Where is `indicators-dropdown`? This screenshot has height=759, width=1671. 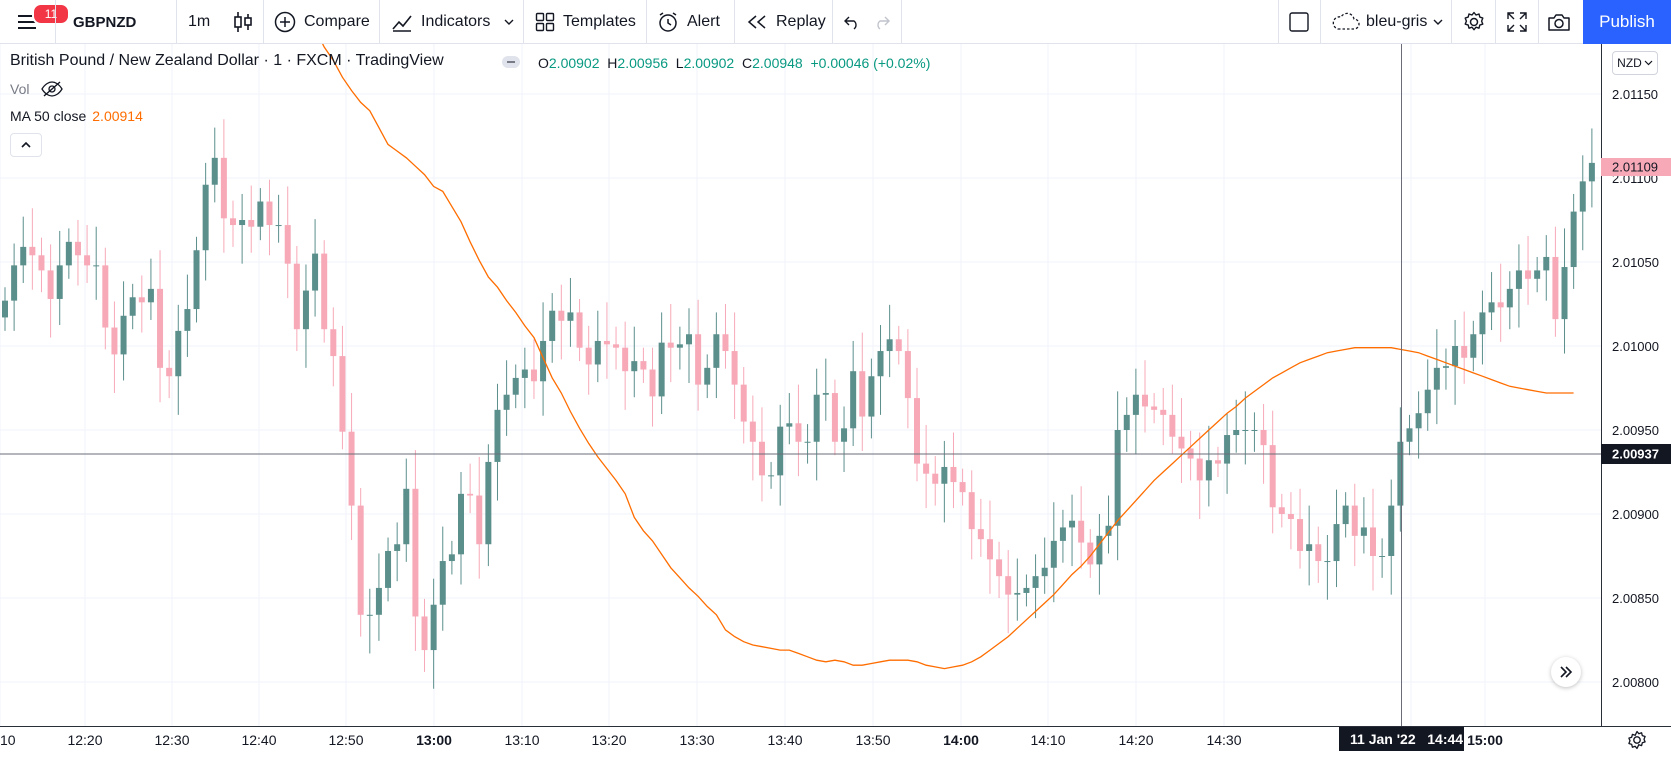 indicators-dropdown is located at coordinates (509, 22).